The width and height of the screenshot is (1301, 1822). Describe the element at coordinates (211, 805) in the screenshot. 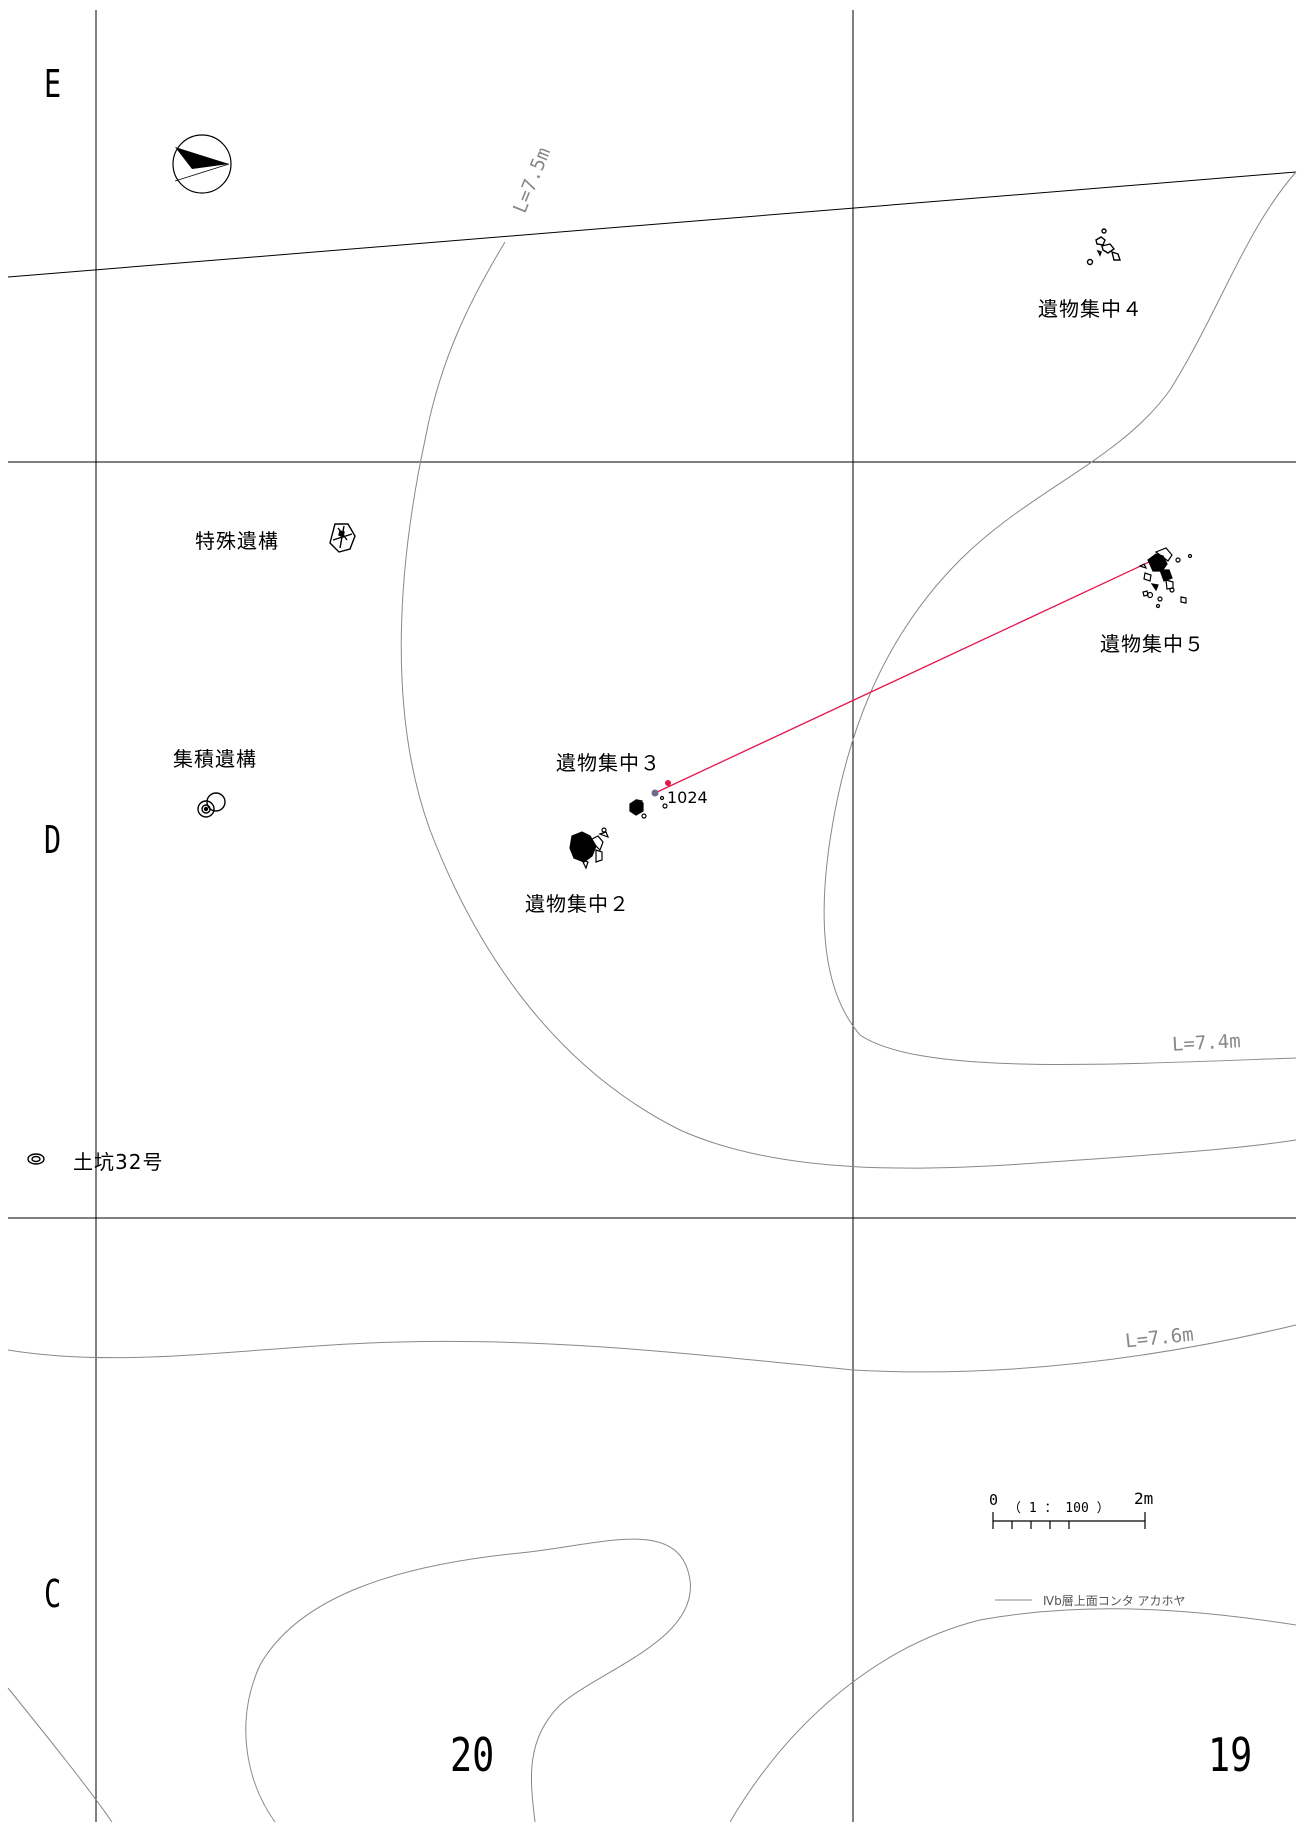

I see `accumulation-feature-icon` at that location.